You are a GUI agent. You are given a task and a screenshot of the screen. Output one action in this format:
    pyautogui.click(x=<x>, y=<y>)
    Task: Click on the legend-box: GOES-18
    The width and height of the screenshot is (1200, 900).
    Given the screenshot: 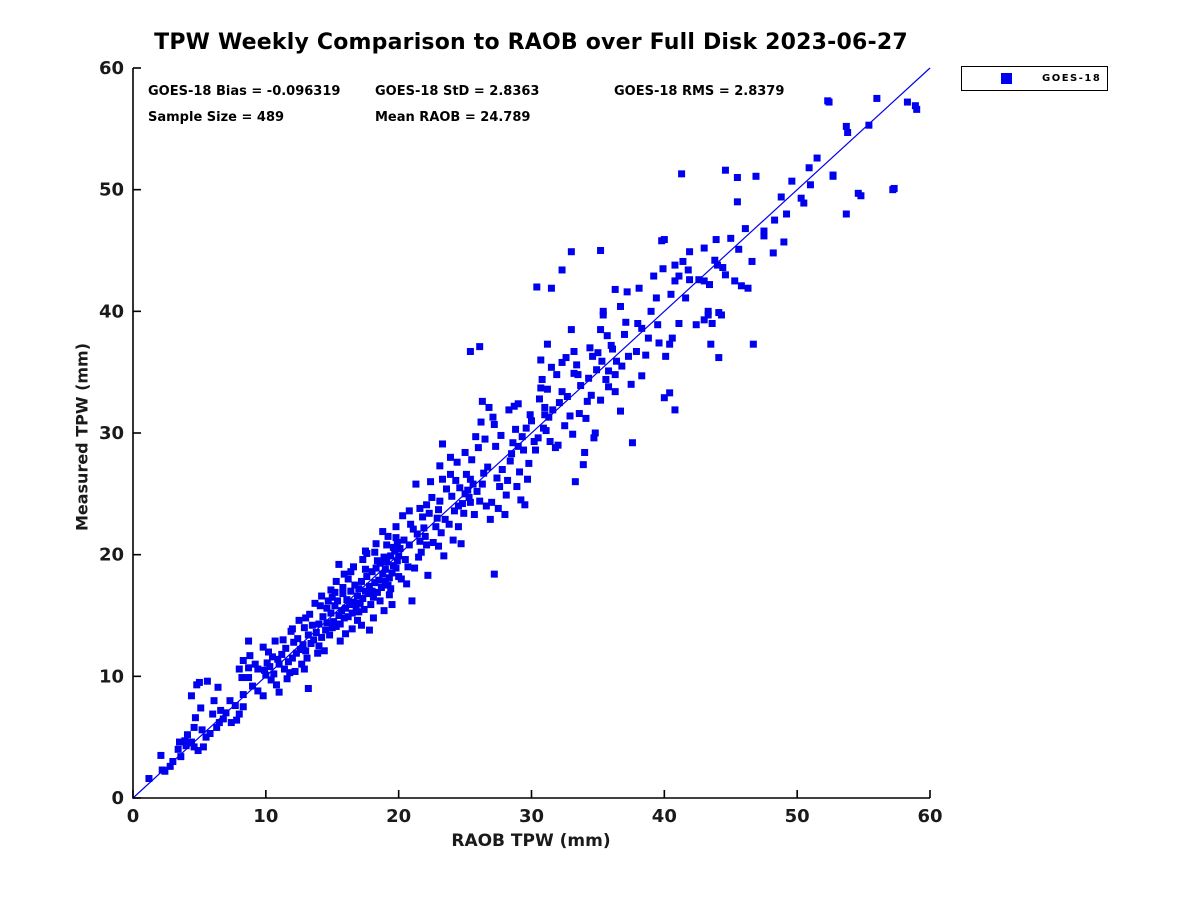 What is the action you would take?
    pyautogui.click(x=1034, y=78)
    